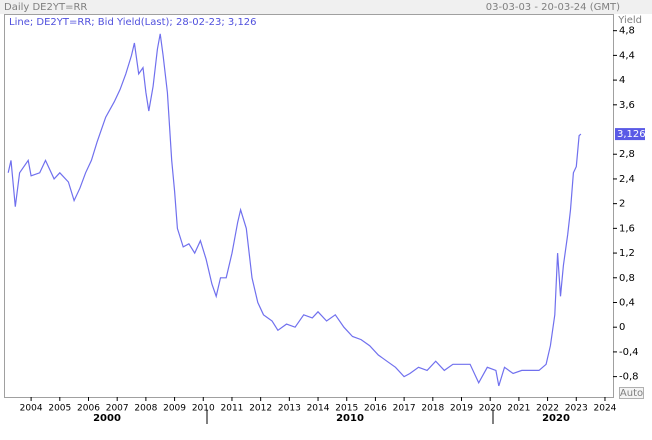 Image resolution: width=652 pixels, height=440 pixels. What do you see at coordinates (232, 409) in the screenshot?
I see `x-tick-label: 2011` at bounding box center [232, 409].